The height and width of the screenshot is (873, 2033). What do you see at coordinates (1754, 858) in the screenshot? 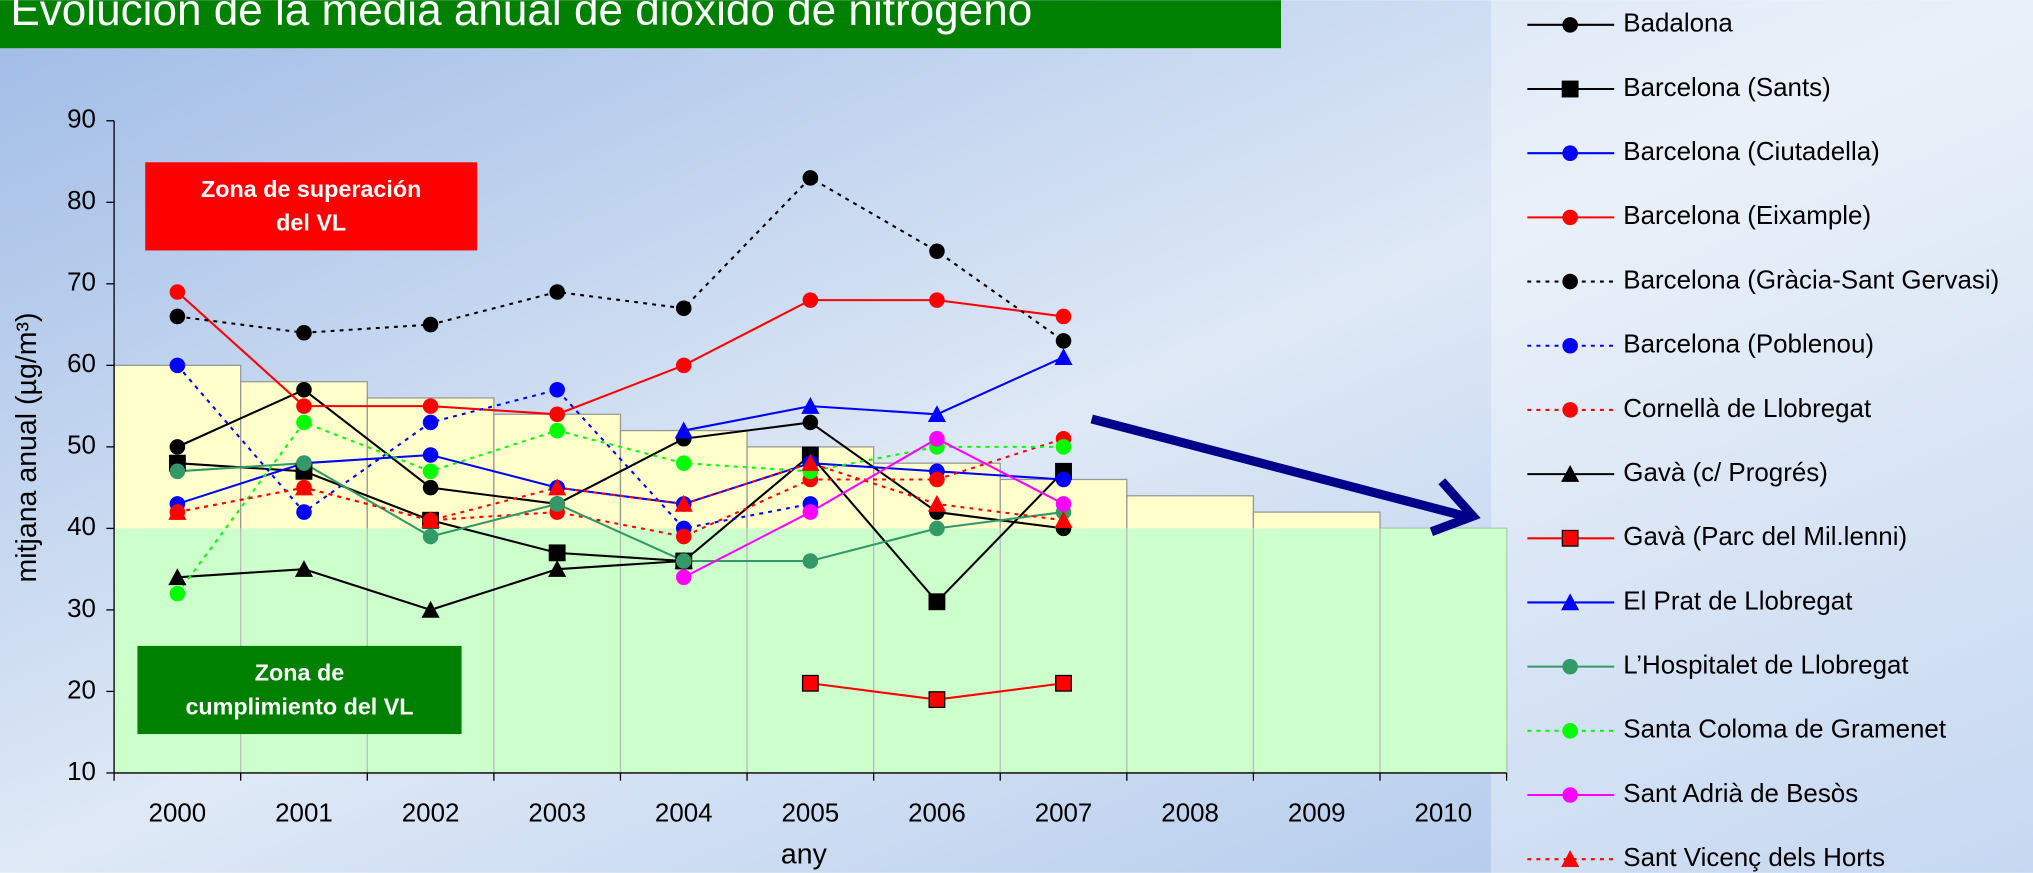
I see `legend-label: Sant Vicenç dels Horts` at bounding box center [1754, 858].